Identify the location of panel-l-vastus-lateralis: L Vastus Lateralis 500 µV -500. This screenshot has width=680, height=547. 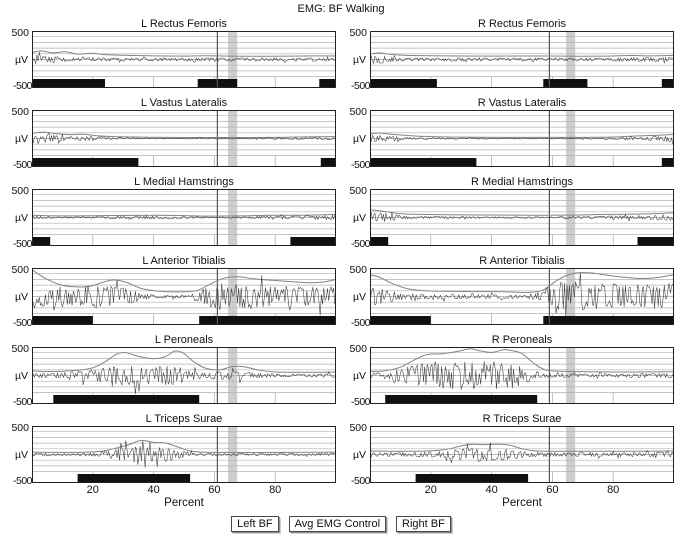
(171, 134).